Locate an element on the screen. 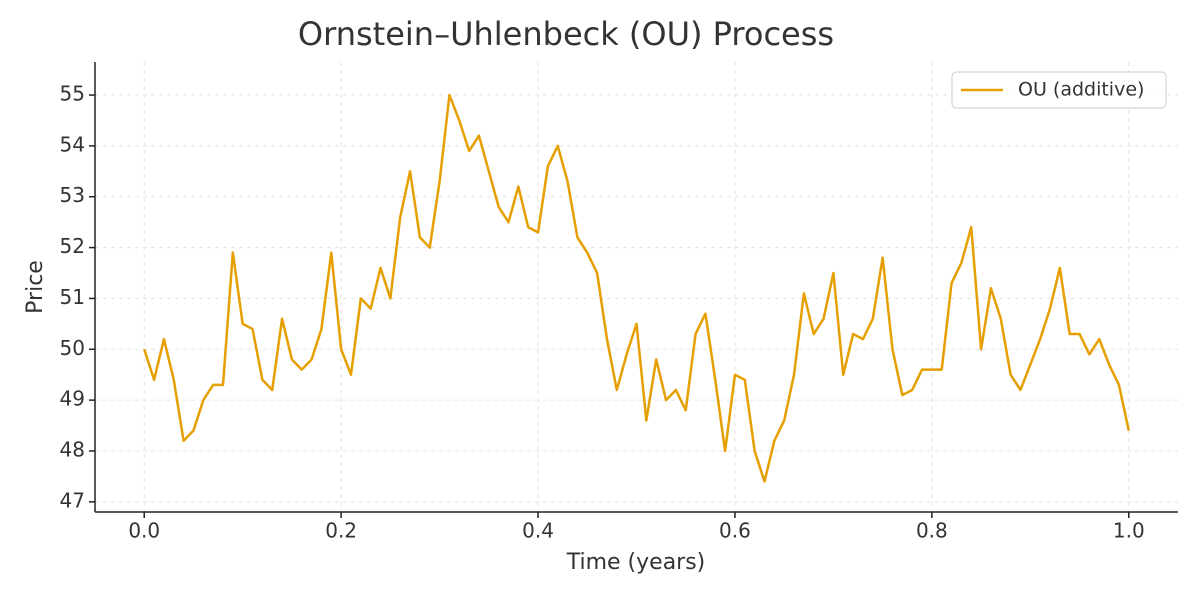  x-tick-label: 0.6 is located at coordinates (735, 531).